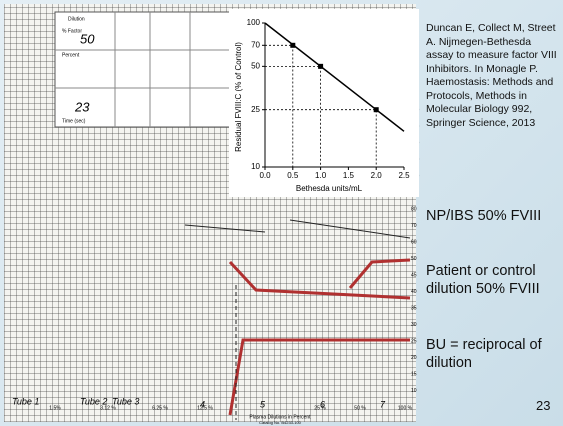  I want to click on bullet: Patient or control dilution 50% FVIII, so click(483, 280).